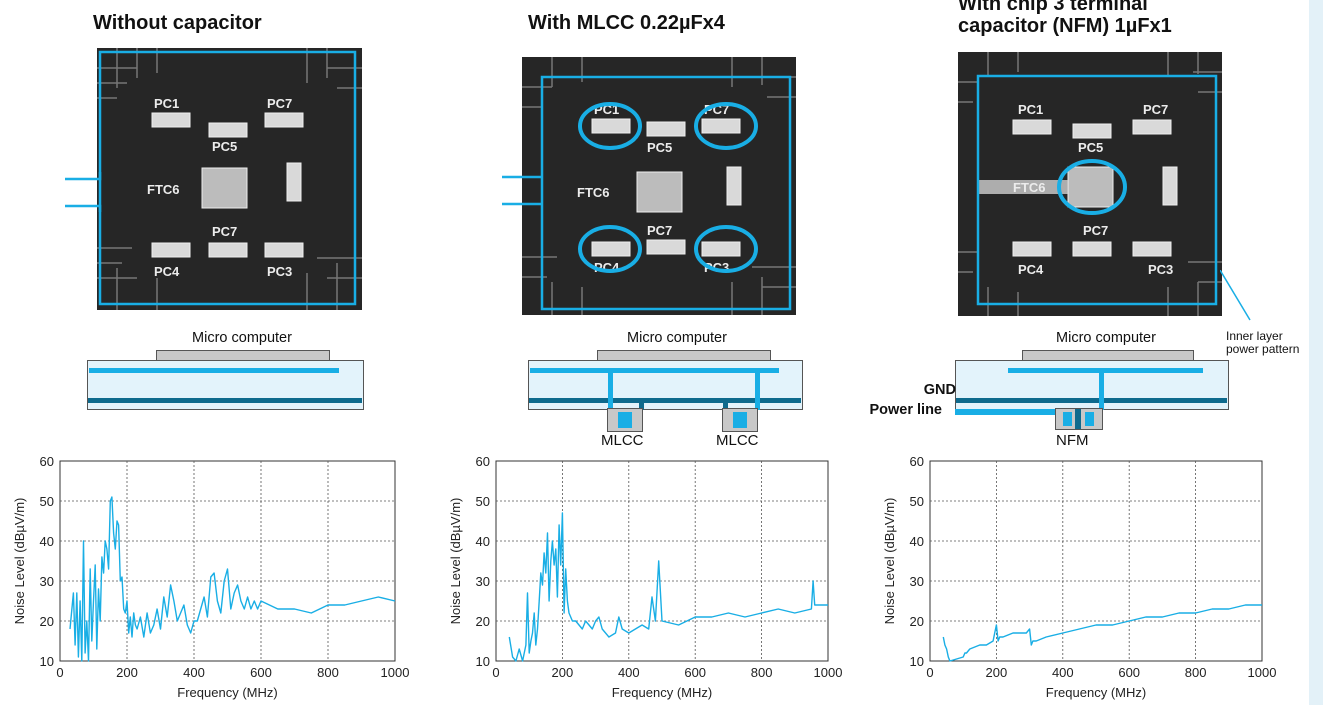 The height and width of the screenshot is (705, 1323). I want to click on chip-label: PC4, so click(1031, 269).